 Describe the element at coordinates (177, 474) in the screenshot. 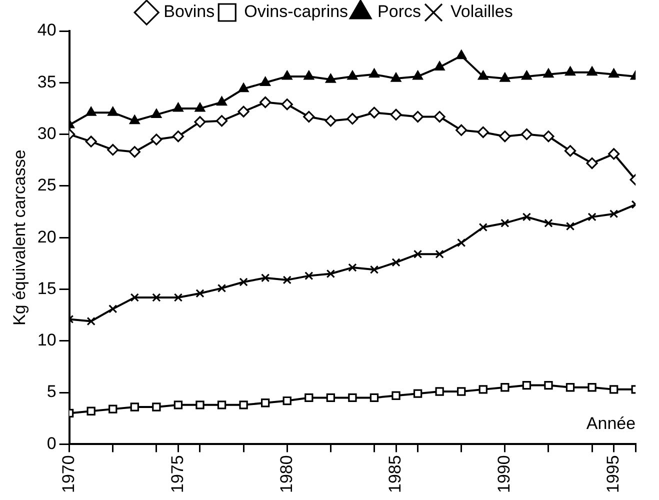

I see `x-tick-label: 1975` at that location.